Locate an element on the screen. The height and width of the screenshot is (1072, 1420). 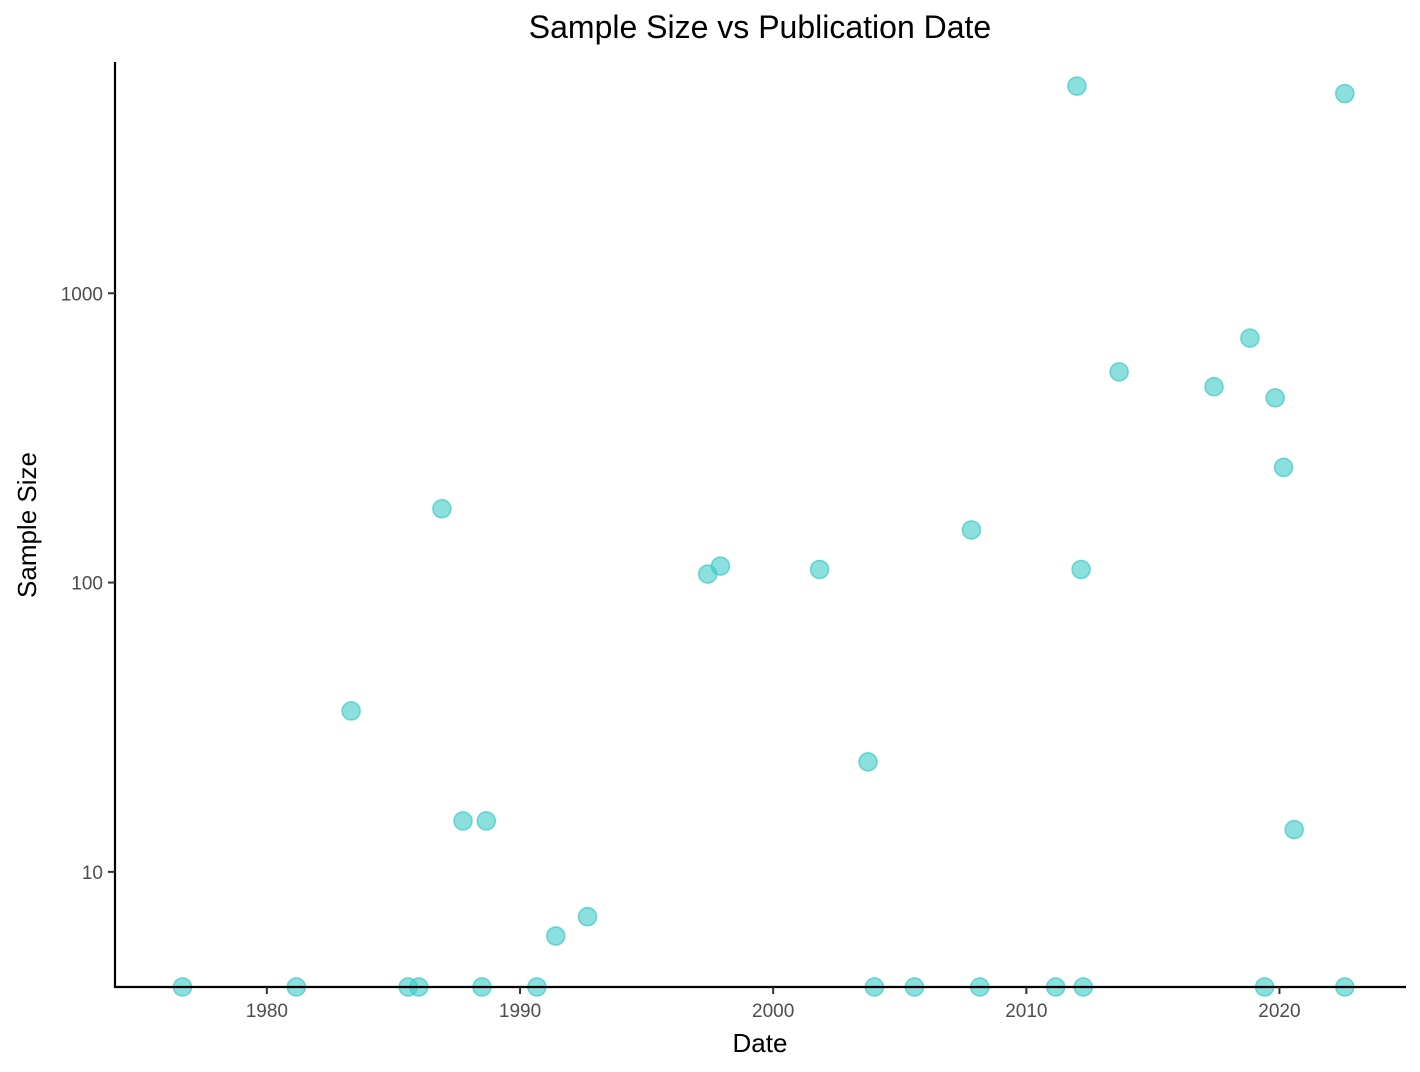
x-tick-label: 2000 is located at coordinates (773, 1011).